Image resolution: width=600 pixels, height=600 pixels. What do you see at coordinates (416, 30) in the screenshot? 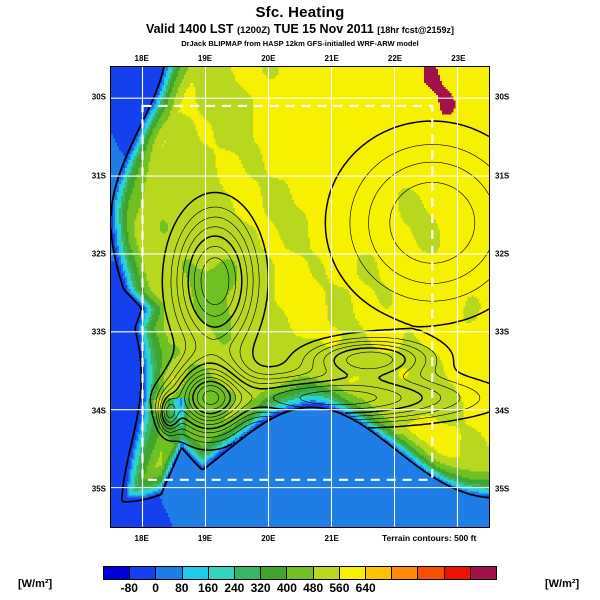
I see `forecast-tag: [18hr fcst@2159z]` at bounding box center [416, 30].